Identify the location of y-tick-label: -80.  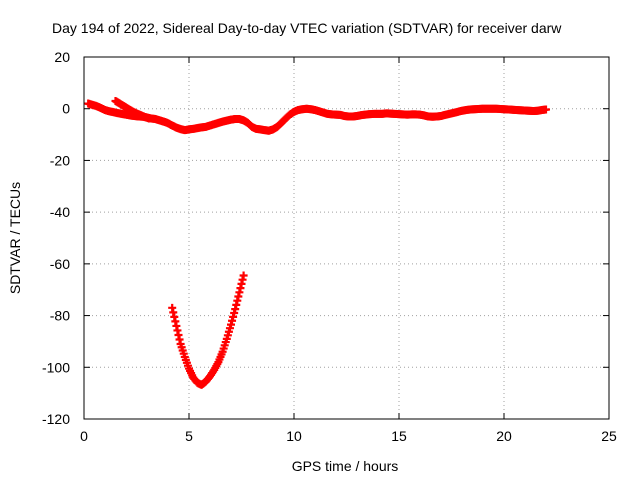
(60, 316).